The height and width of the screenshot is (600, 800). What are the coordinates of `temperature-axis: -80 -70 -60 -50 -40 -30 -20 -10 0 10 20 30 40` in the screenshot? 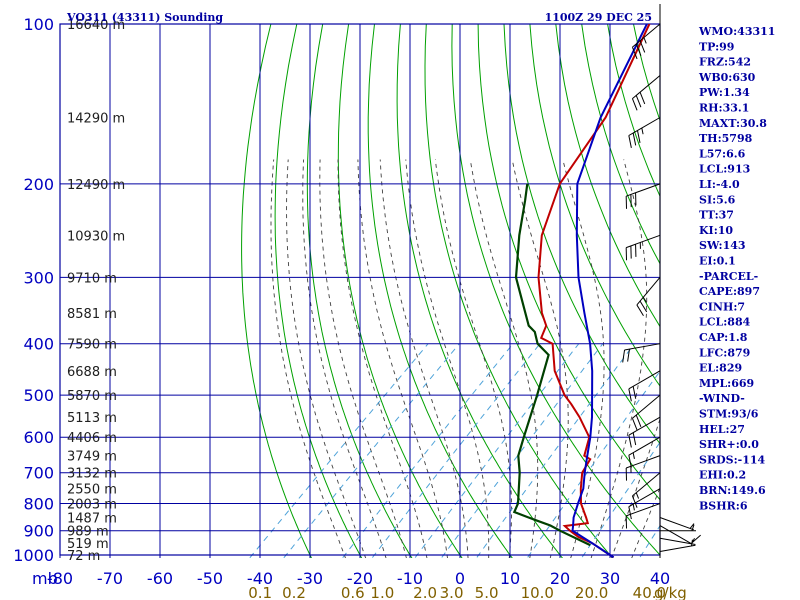 It's located at (358, 578).